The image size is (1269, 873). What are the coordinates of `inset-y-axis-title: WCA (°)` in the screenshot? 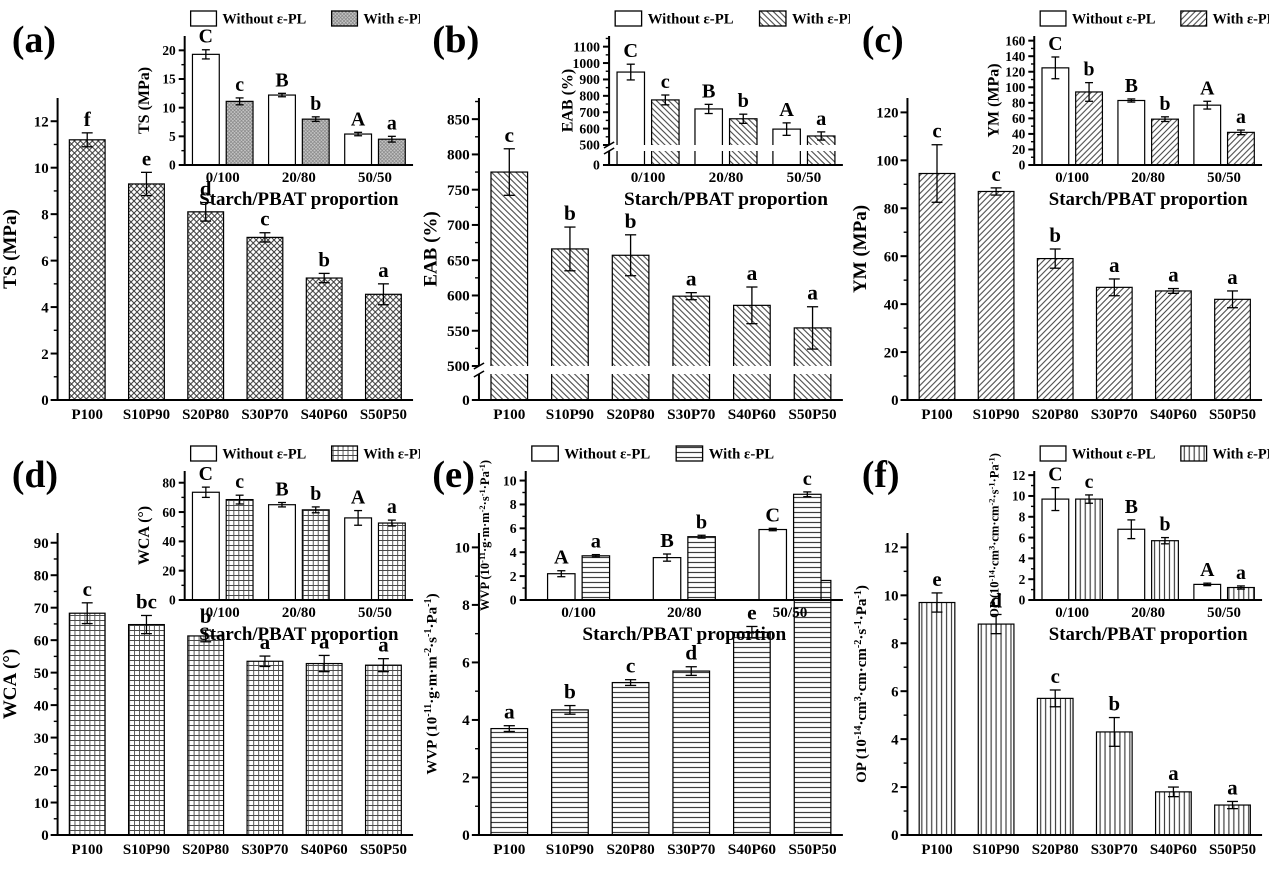 It's located at (144, 535).